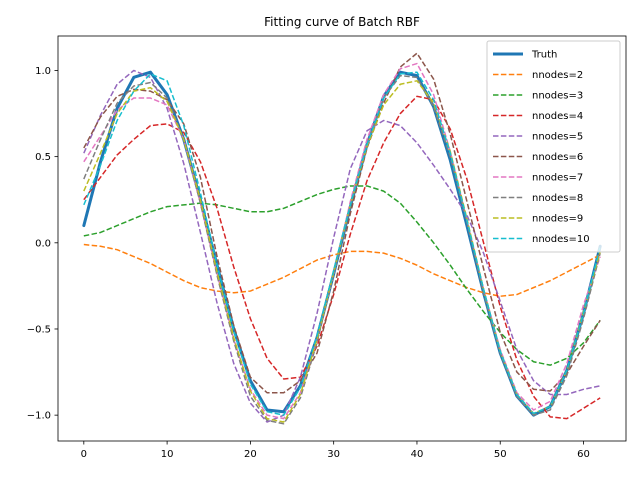 This screenshot has width=640, height=484. What do you see at coordinates (557, 178) in the screenshot?
I see `legend-label-6: nnodes=7` at bounding box center [557, 178].